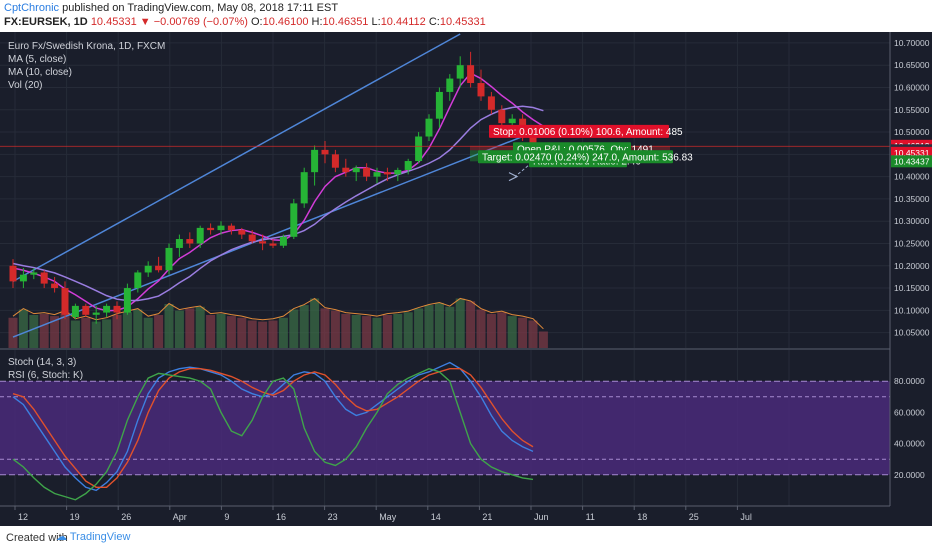 This screenshot has width=932, height=550. I want to click on rsi-legend: RSI (6, Stoch: K), so click(46, 375).